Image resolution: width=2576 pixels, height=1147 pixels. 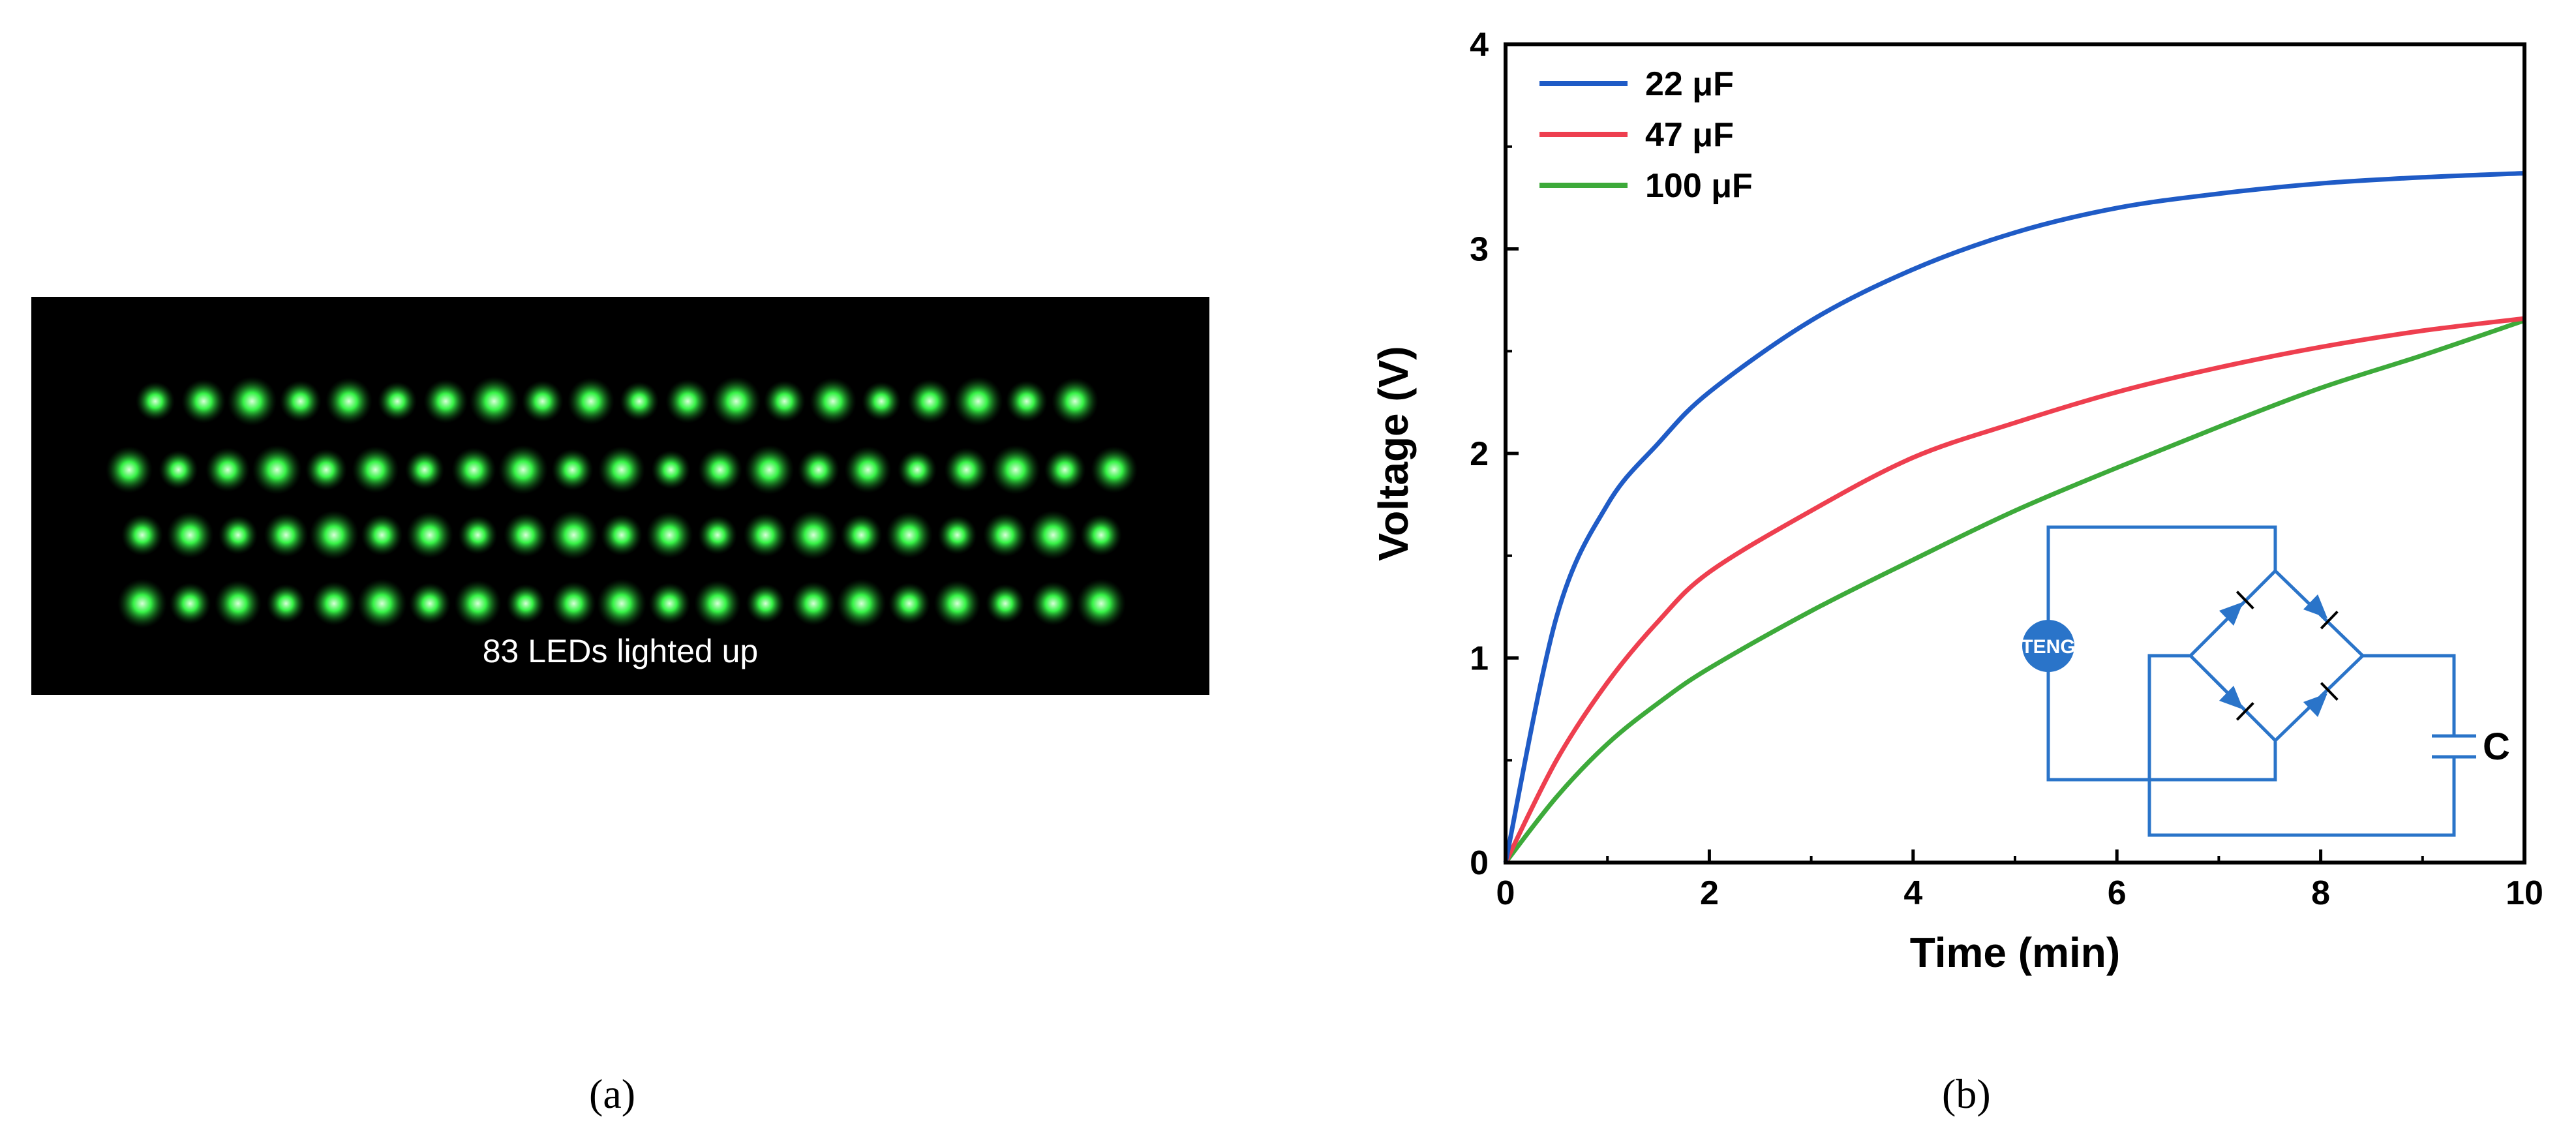 I want to click on y-tick-label: 3, so click(x=1480, y=250).